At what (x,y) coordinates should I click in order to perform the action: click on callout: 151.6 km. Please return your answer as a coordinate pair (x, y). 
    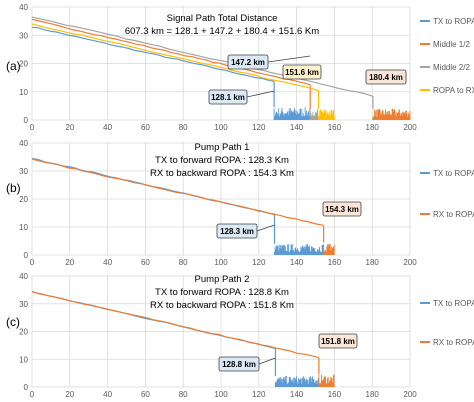
    Looking at the image, I should click on (302, 72).